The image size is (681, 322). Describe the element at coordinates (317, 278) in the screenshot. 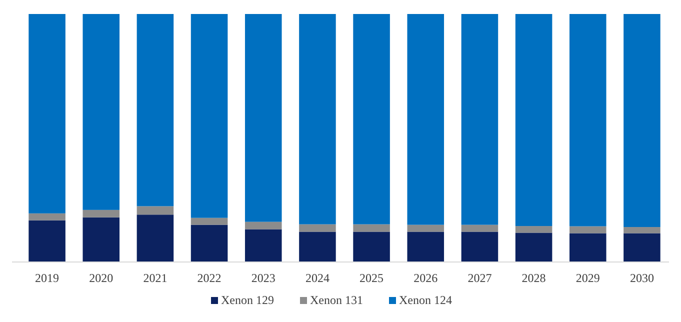

I see `x-tick-label: 2024` at that location.